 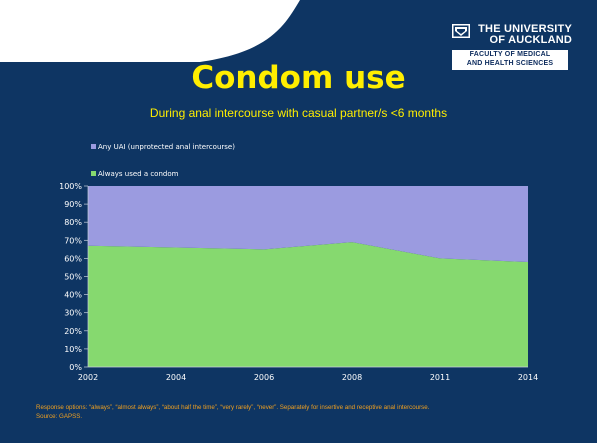 I want to click on y-tick-label: 50%, so click(x=73, y=277).